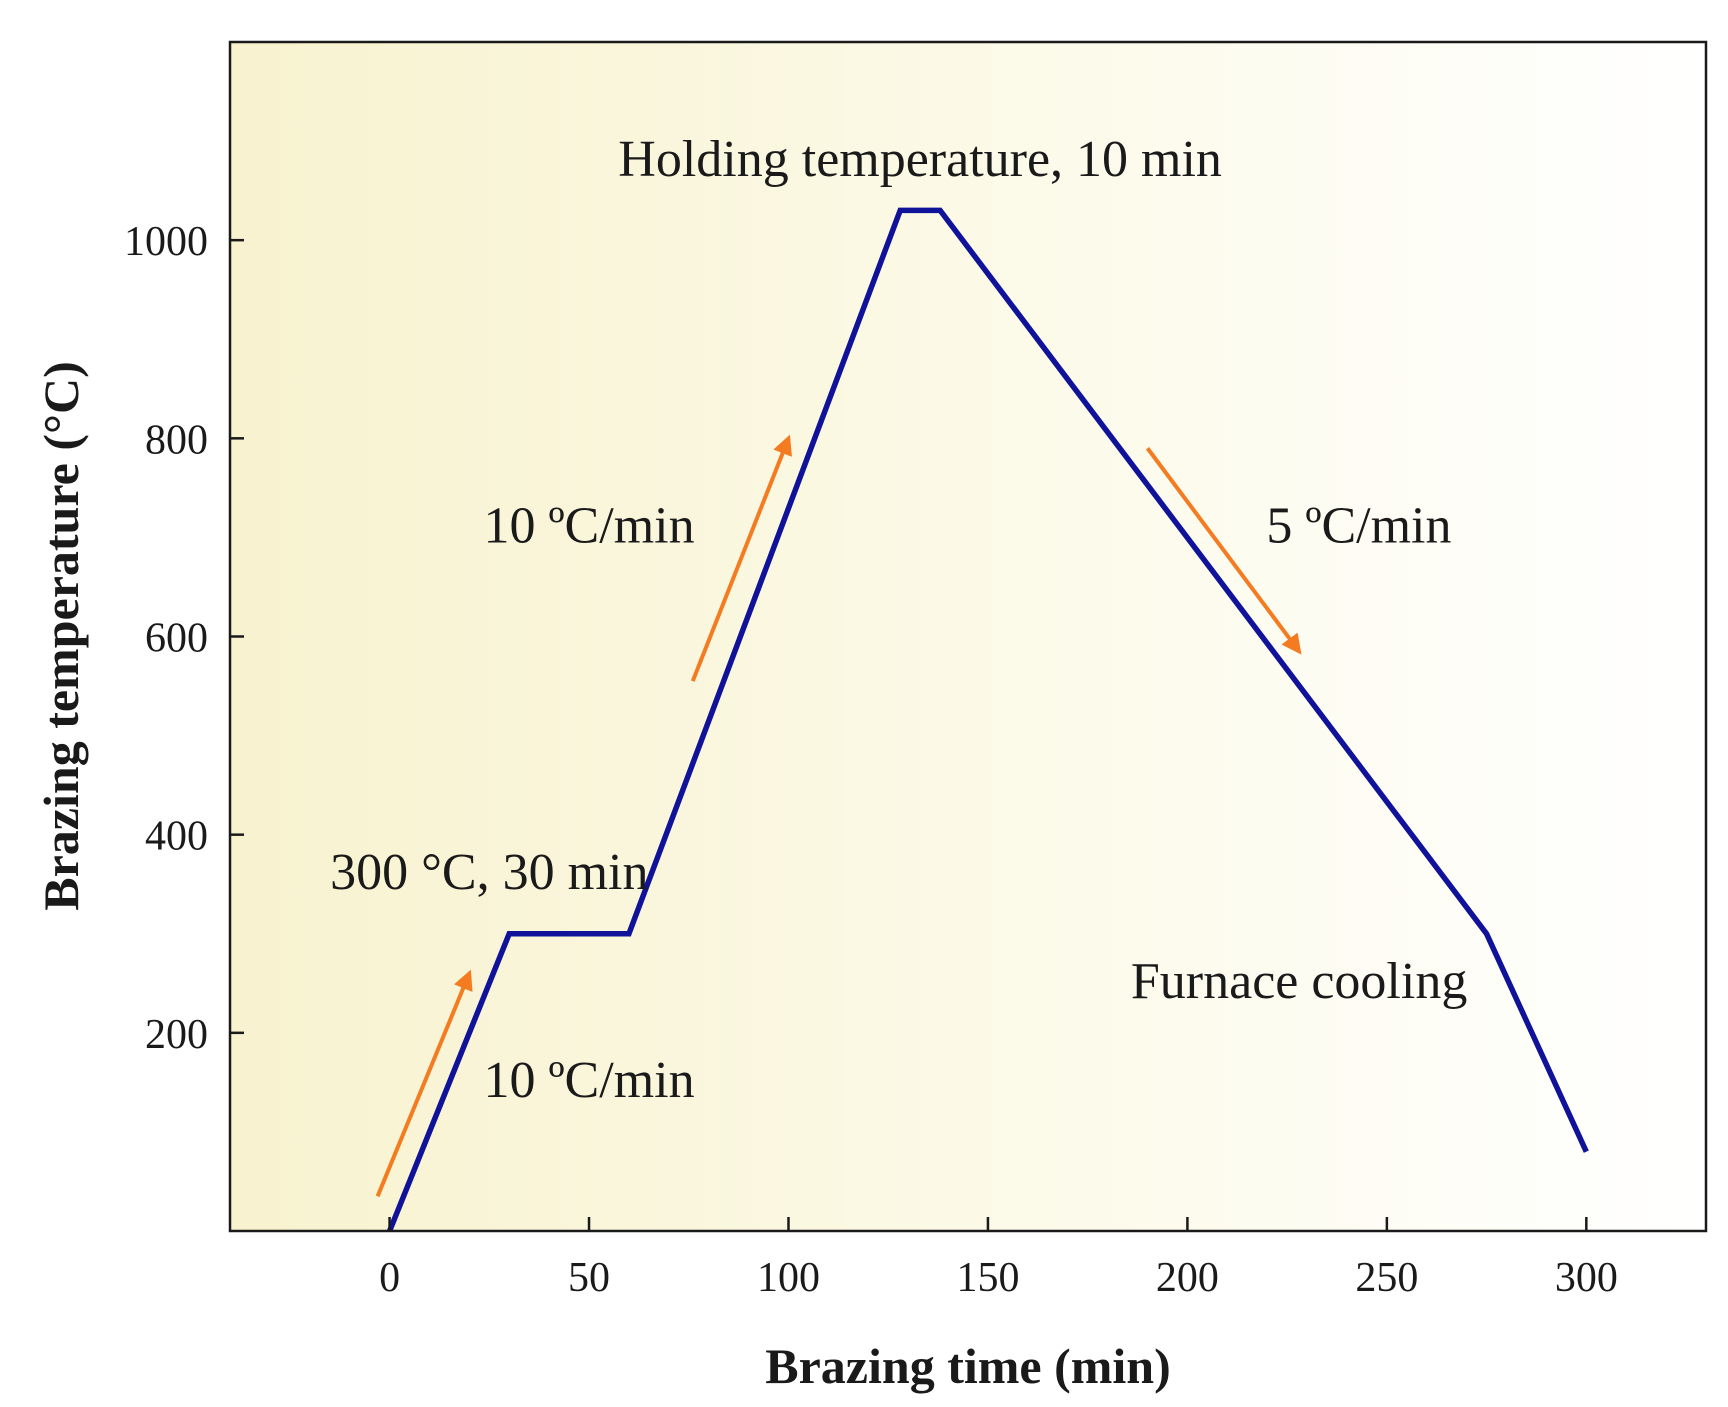  What do you see at coordinates (61, 635) in the screenshot?
I see `y-axis-title: Brazing temperature (°C)` at bounding box center [61, 635].